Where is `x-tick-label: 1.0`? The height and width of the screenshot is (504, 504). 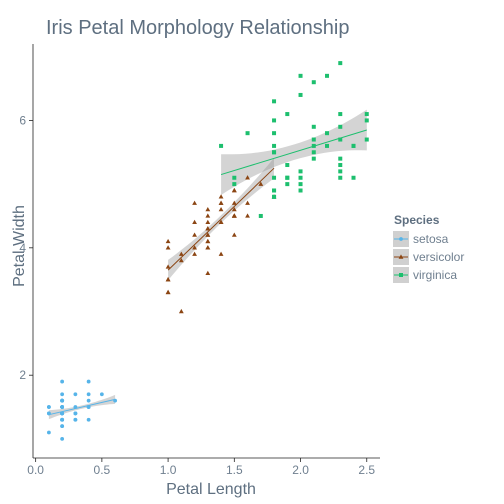
x-tick-label: 1.0 is located at coordinates (168, 470).